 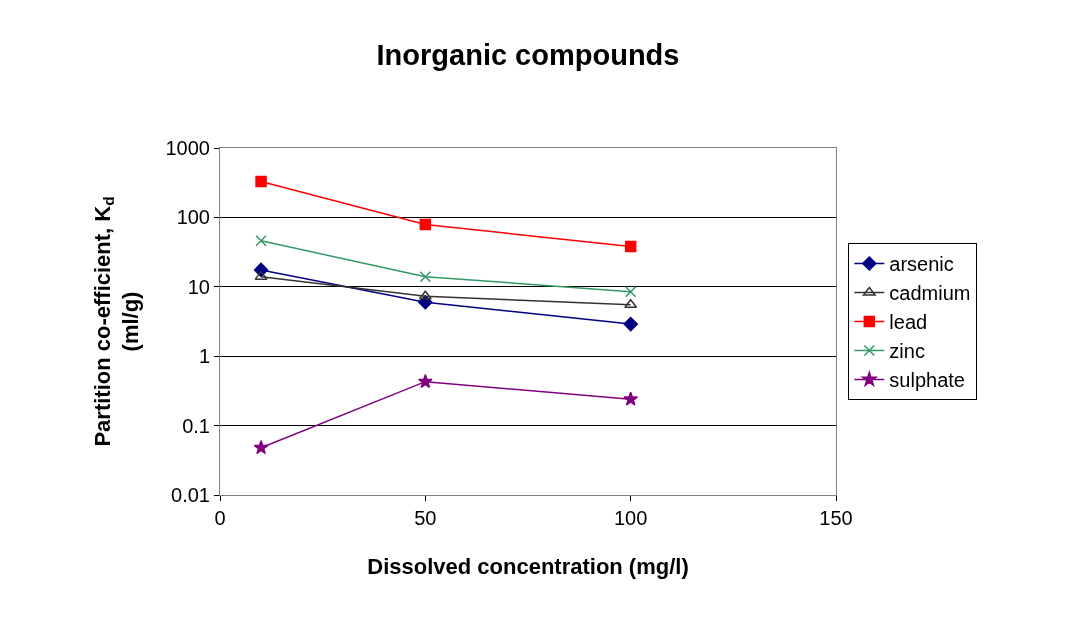 What do you see at coordinates (908, 322) in the screenshot?
I see `legend-label: lead` at bounding box center [908, 322].